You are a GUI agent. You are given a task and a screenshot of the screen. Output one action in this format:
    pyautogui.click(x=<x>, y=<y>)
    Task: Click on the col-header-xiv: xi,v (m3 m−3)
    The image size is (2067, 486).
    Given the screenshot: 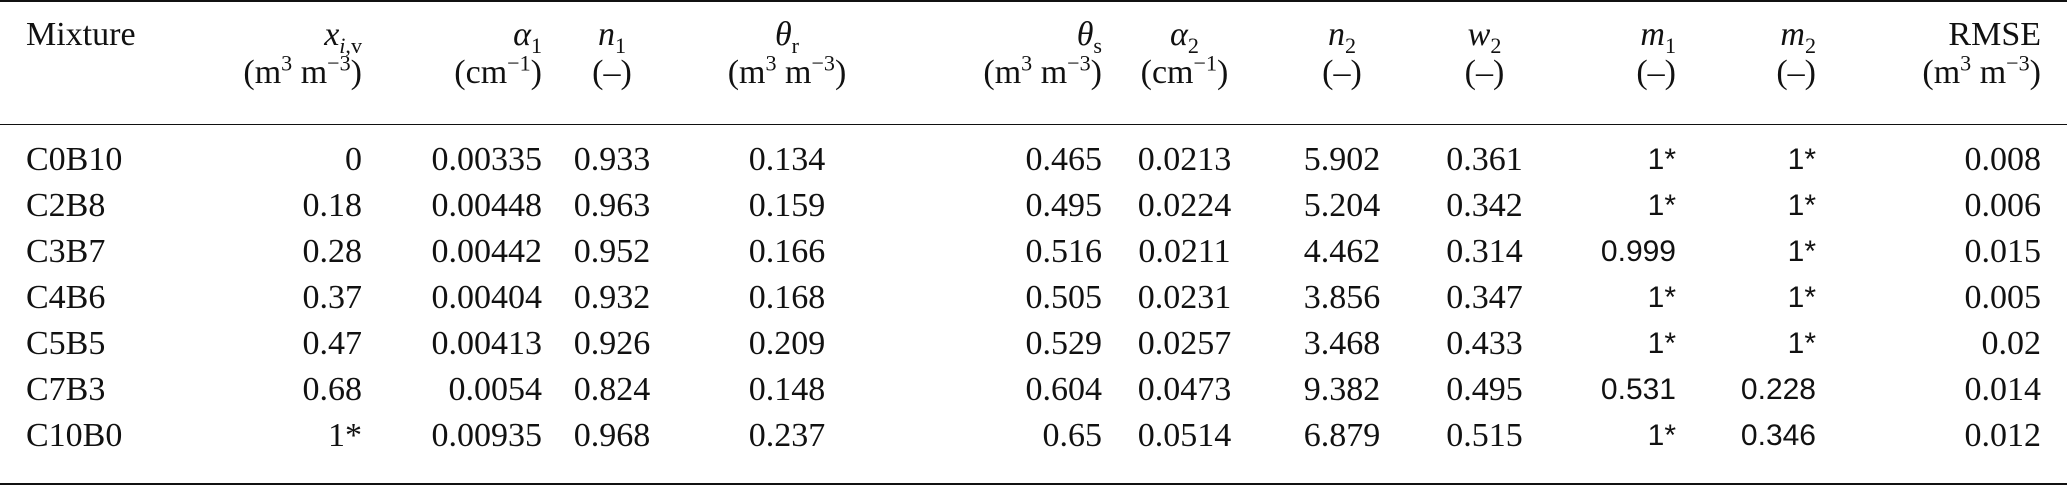 What is the action you would take?
    pyautogui.click(x=302, y=53)
    